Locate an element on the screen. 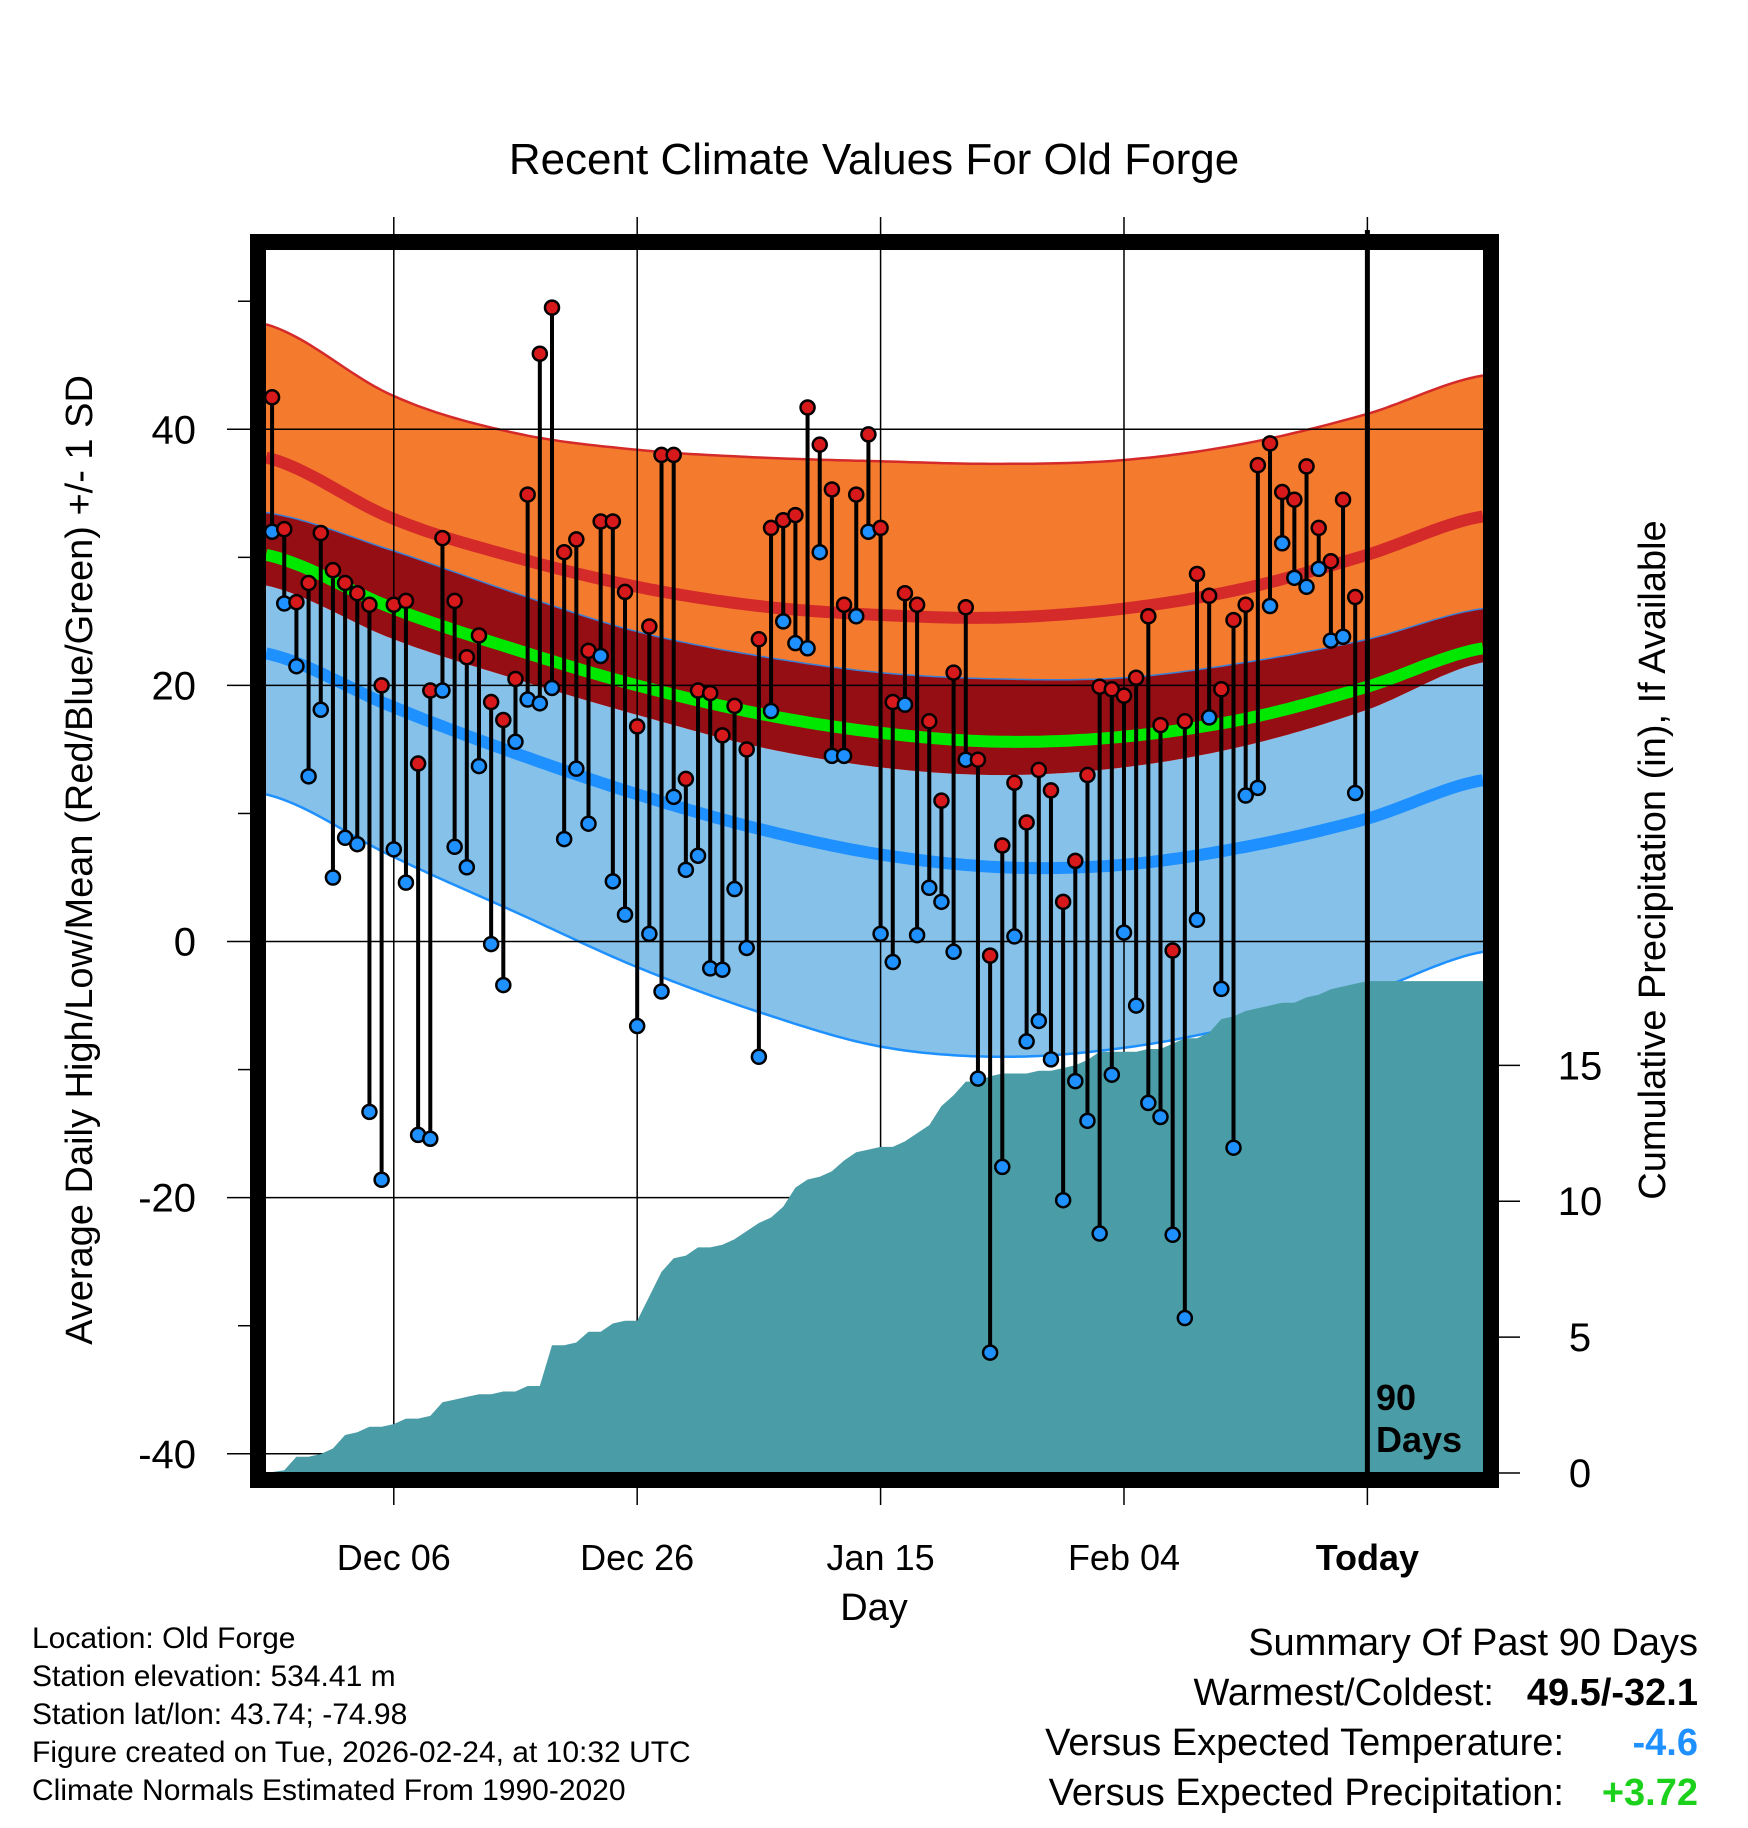  summary-heading: Summary Of Past 90 Days is located at coordinates (1473, 1643).